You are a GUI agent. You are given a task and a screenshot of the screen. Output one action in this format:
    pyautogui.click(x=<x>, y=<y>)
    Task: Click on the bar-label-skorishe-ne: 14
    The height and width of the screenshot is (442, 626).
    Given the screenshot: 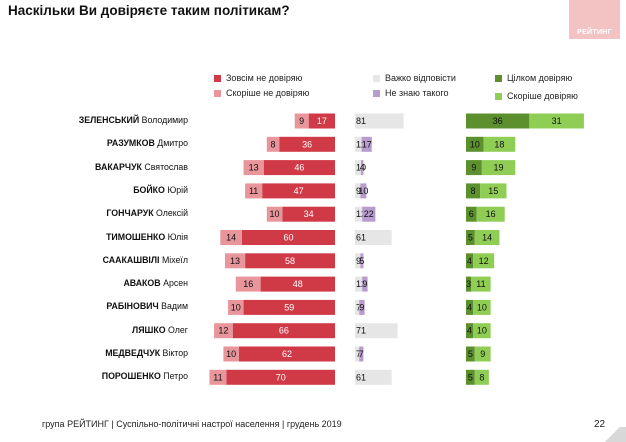 What is the action you would take?
    pyautogui.click(x=231, y=238)
    